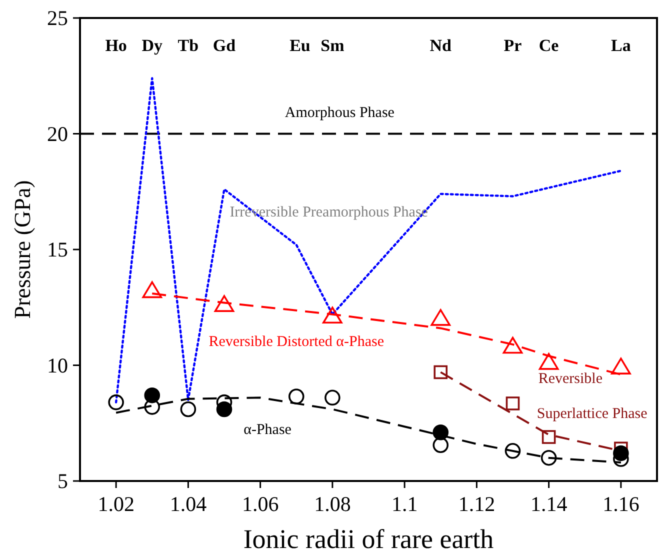 Image resolution: width=665 pixels, height=559 pixels. Describe the element at coordinates (57, 134) in the screenshot. I see `y-tick-label: 20` at that location.